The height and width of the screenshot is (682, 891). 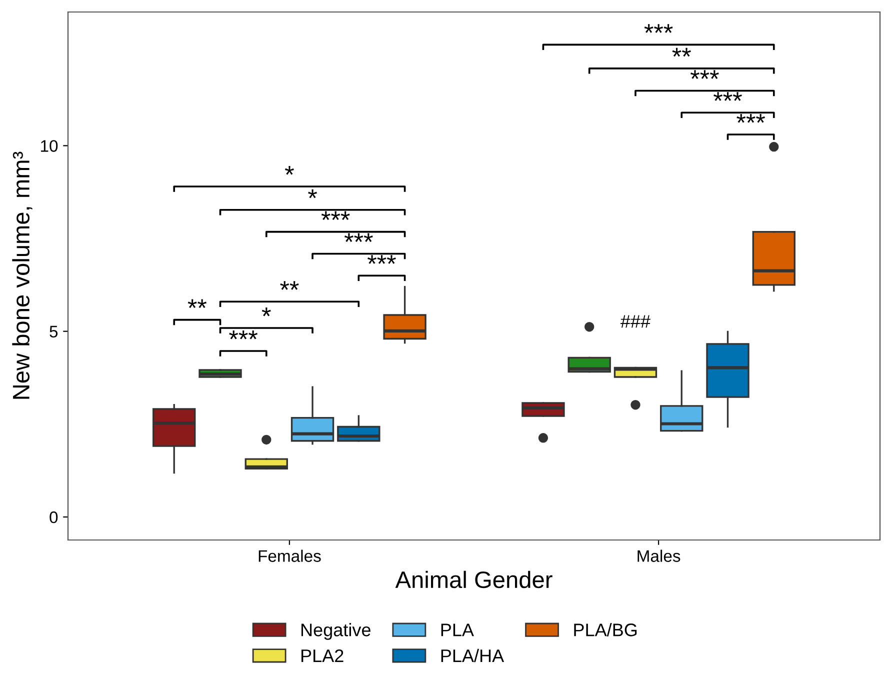 What do you see at coordinates (335, 631) in the screenshot?
I see `legend-label: Negative` at bounding box center [335, 631].